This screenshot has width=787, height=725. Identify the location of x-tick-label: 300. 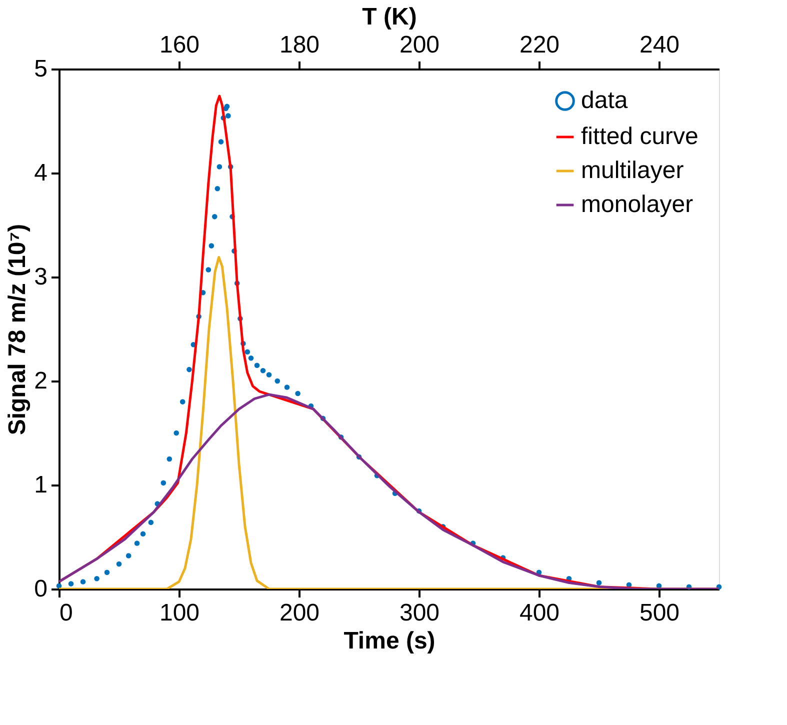
(419, 613).